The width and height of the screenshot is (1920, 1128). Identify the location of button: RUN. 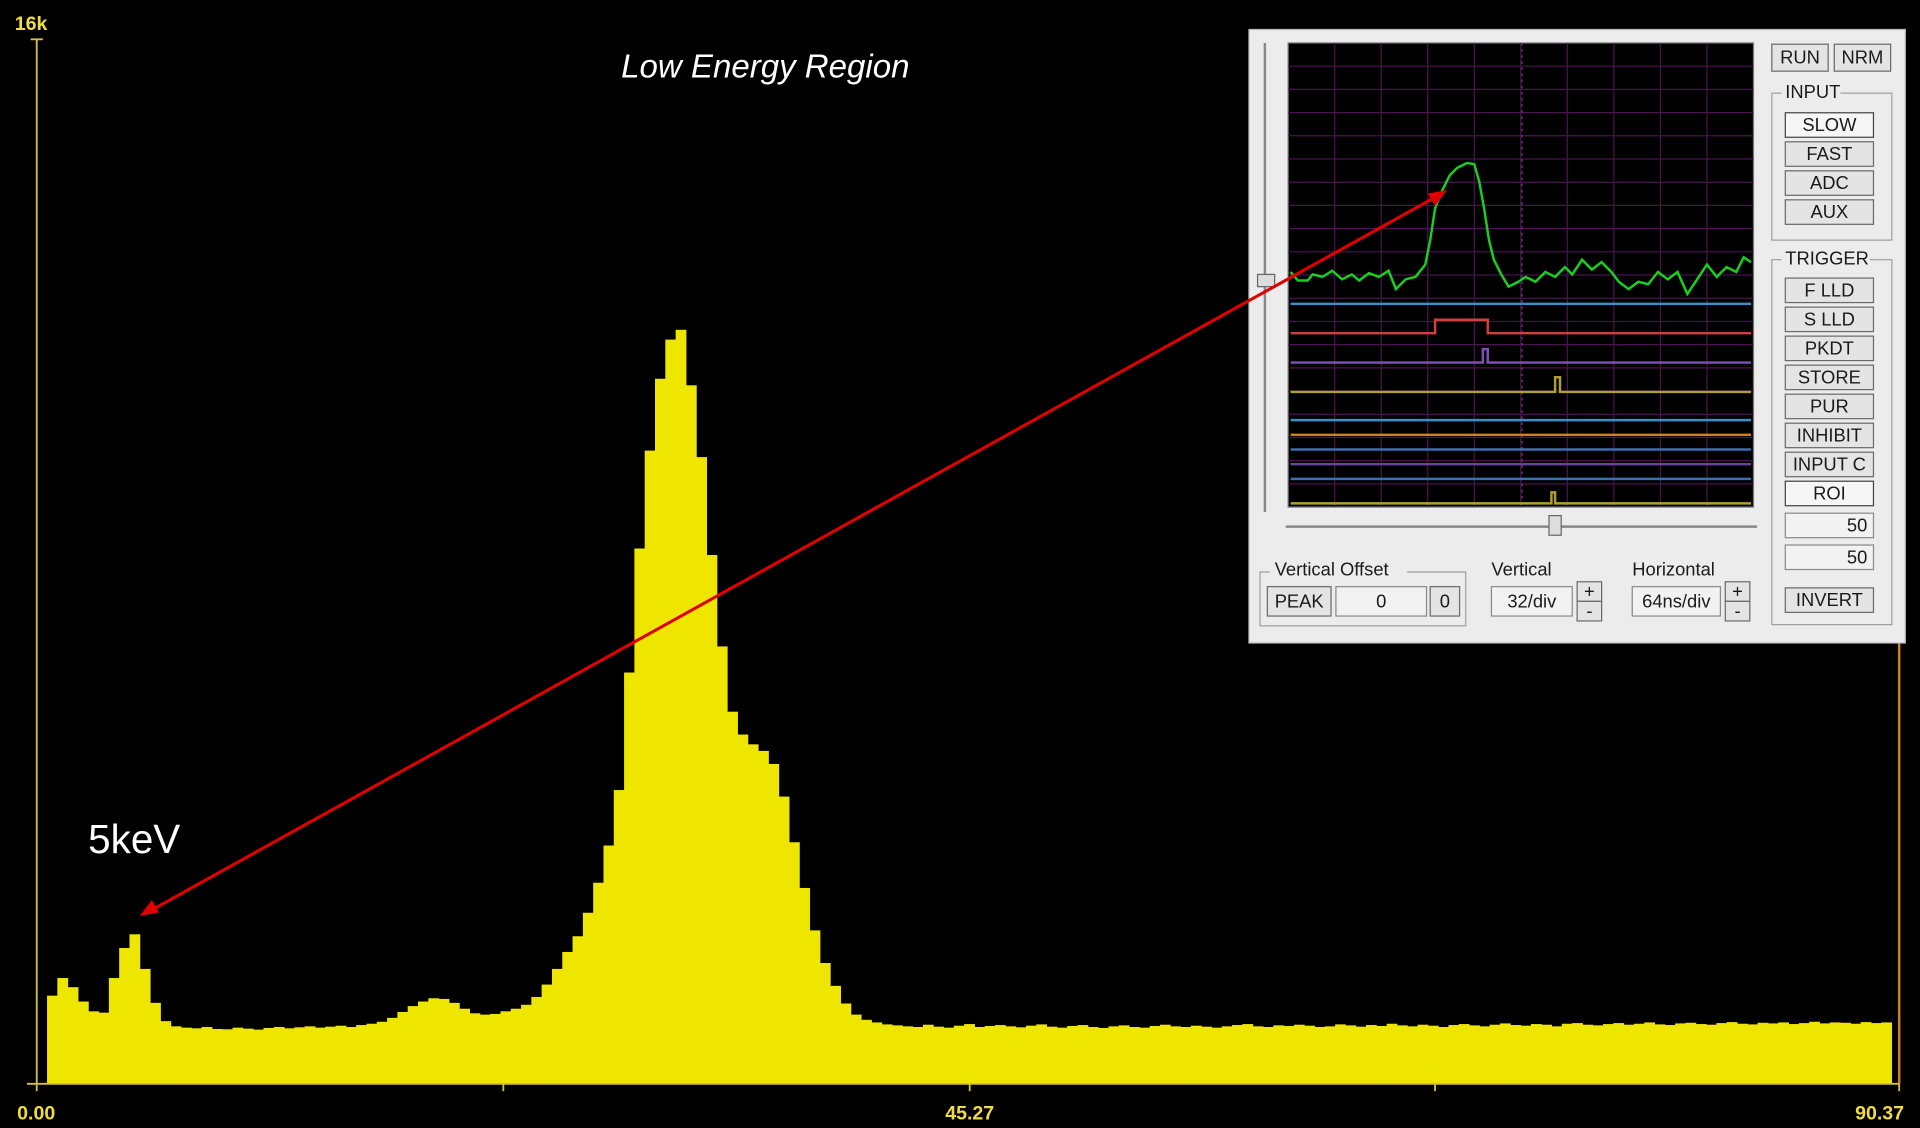
(1800, 57).